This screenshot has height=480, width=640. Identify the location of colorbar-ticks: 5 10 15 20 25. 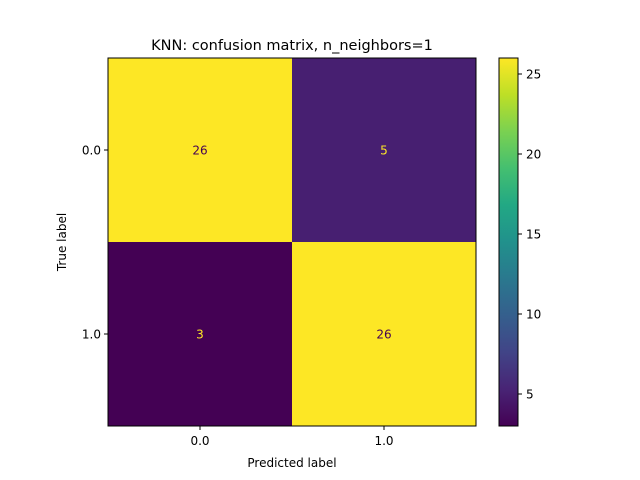
(529, 235).